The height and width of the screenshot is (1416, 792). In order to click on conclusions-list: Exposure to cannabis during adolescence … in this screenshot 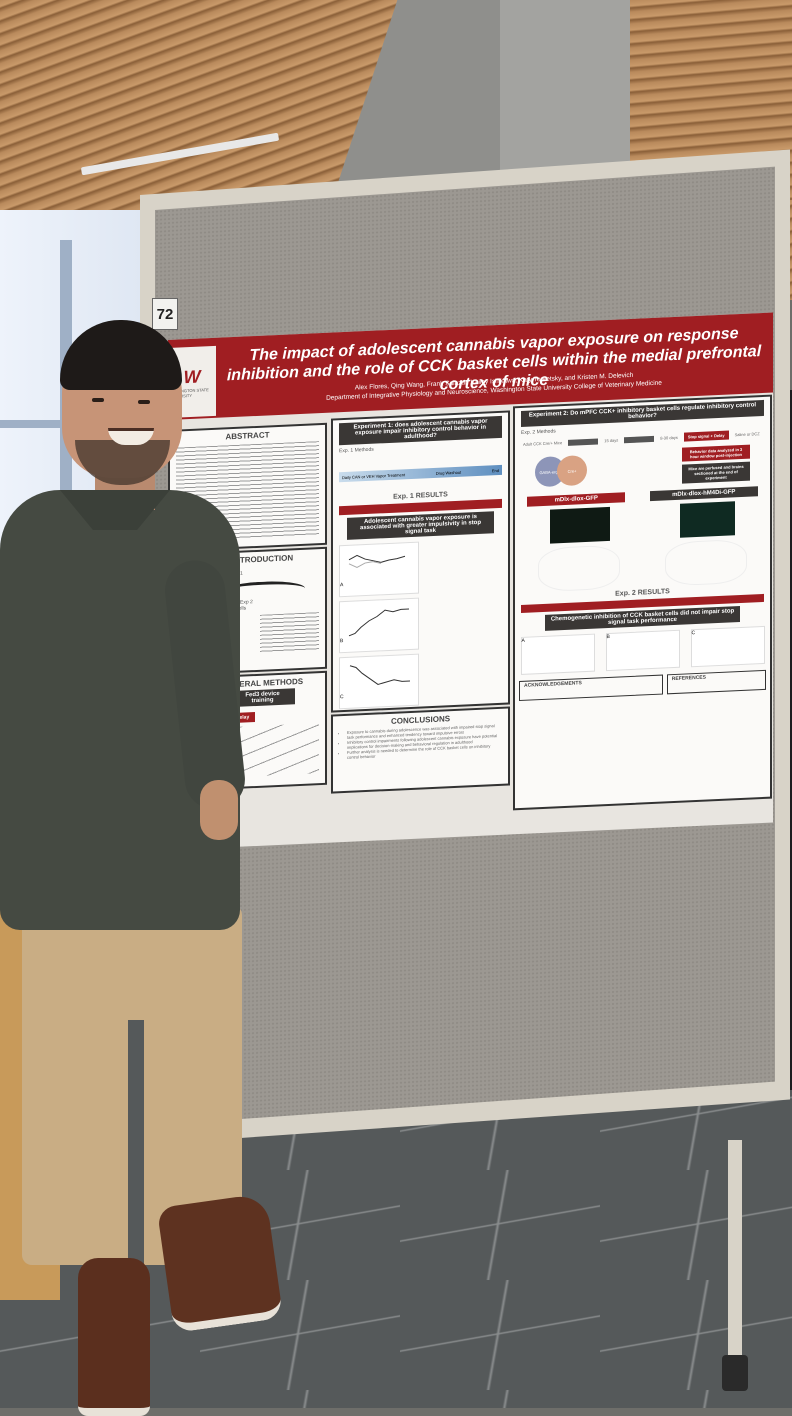, I will do `click(424, 741)`.